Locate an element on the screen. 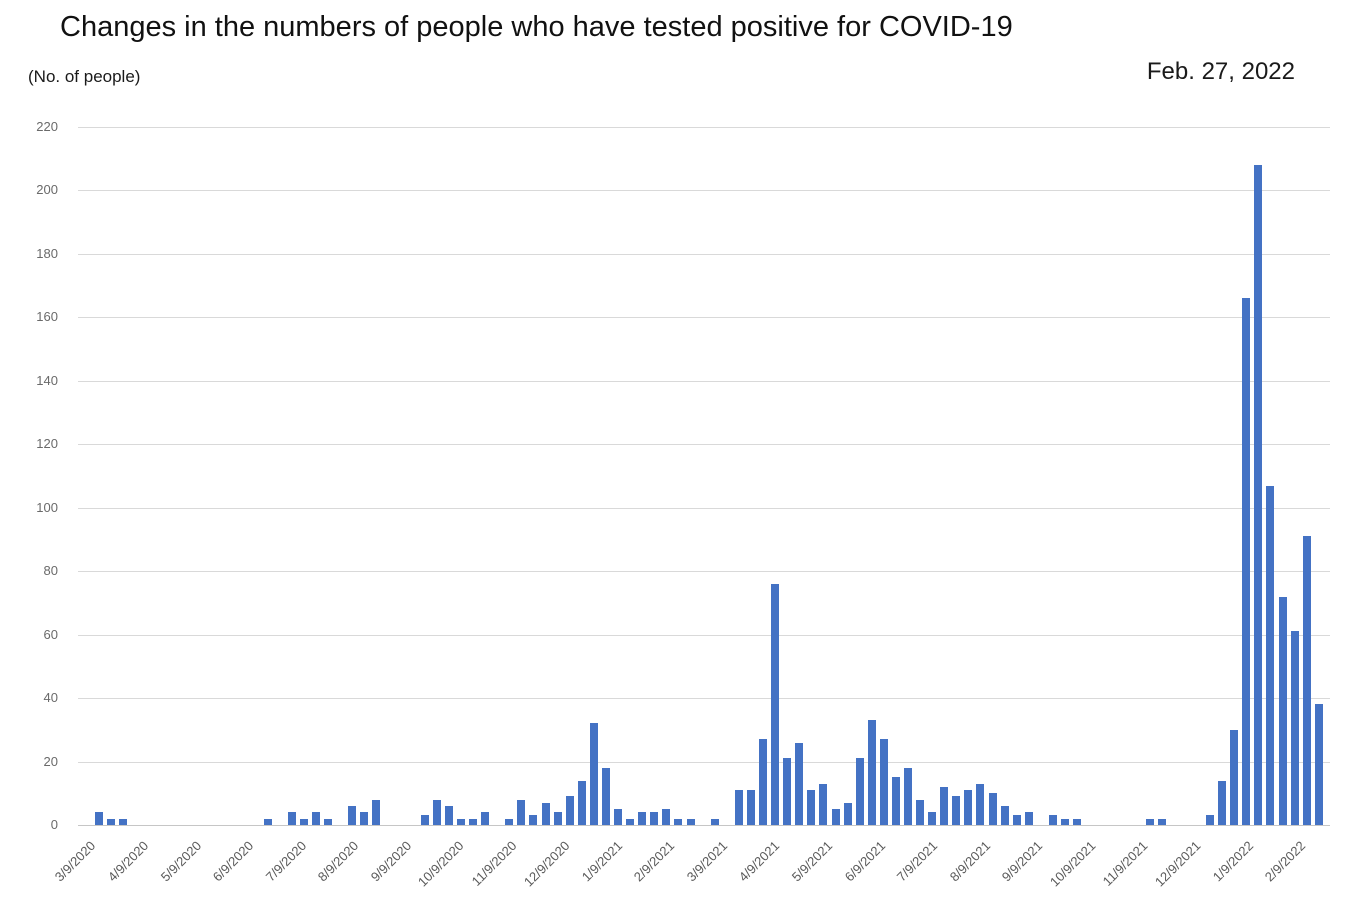  y-axis-tick-label: 0 is located at coordinates (54, 824).